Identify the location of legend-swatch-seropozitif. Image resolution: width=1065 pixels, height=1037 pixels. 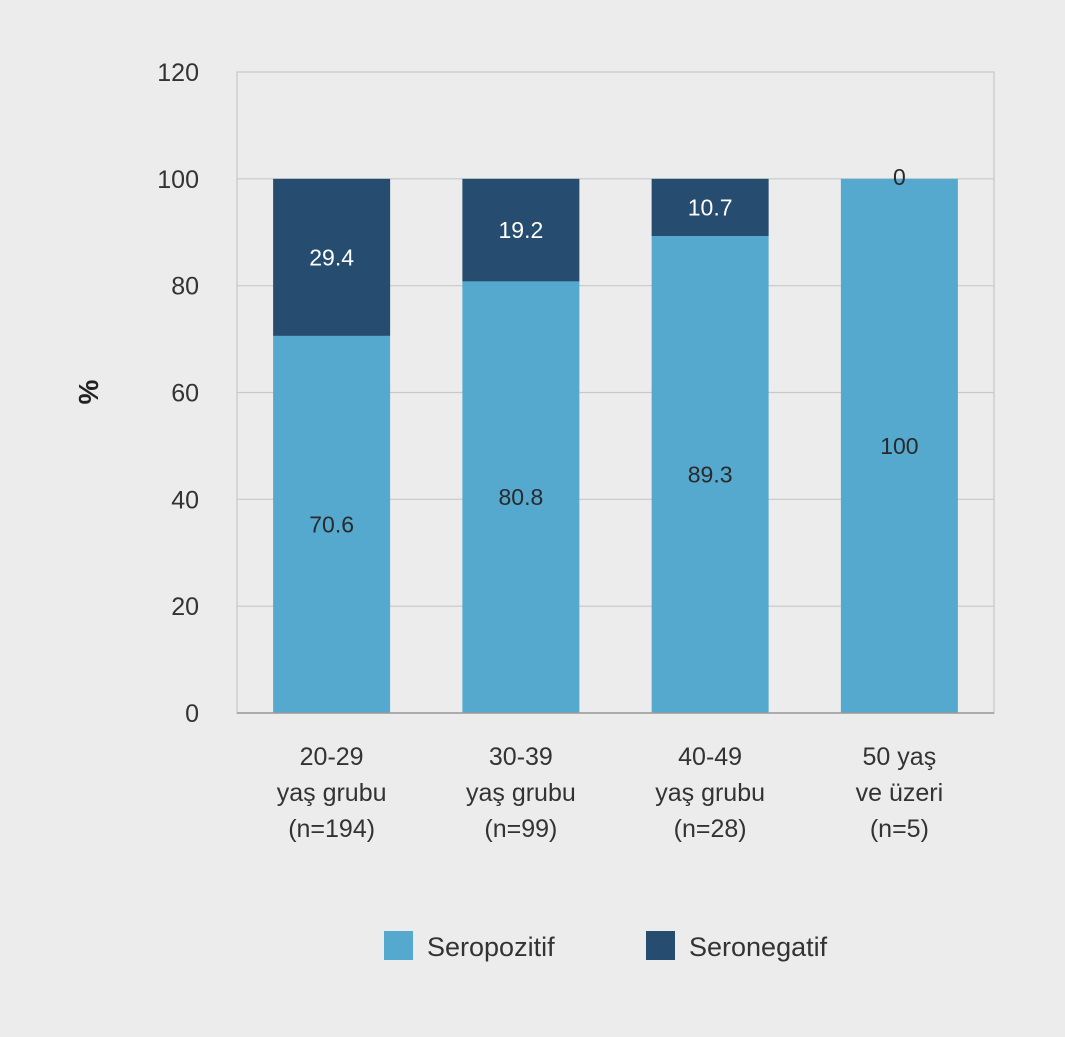
(398, 945).